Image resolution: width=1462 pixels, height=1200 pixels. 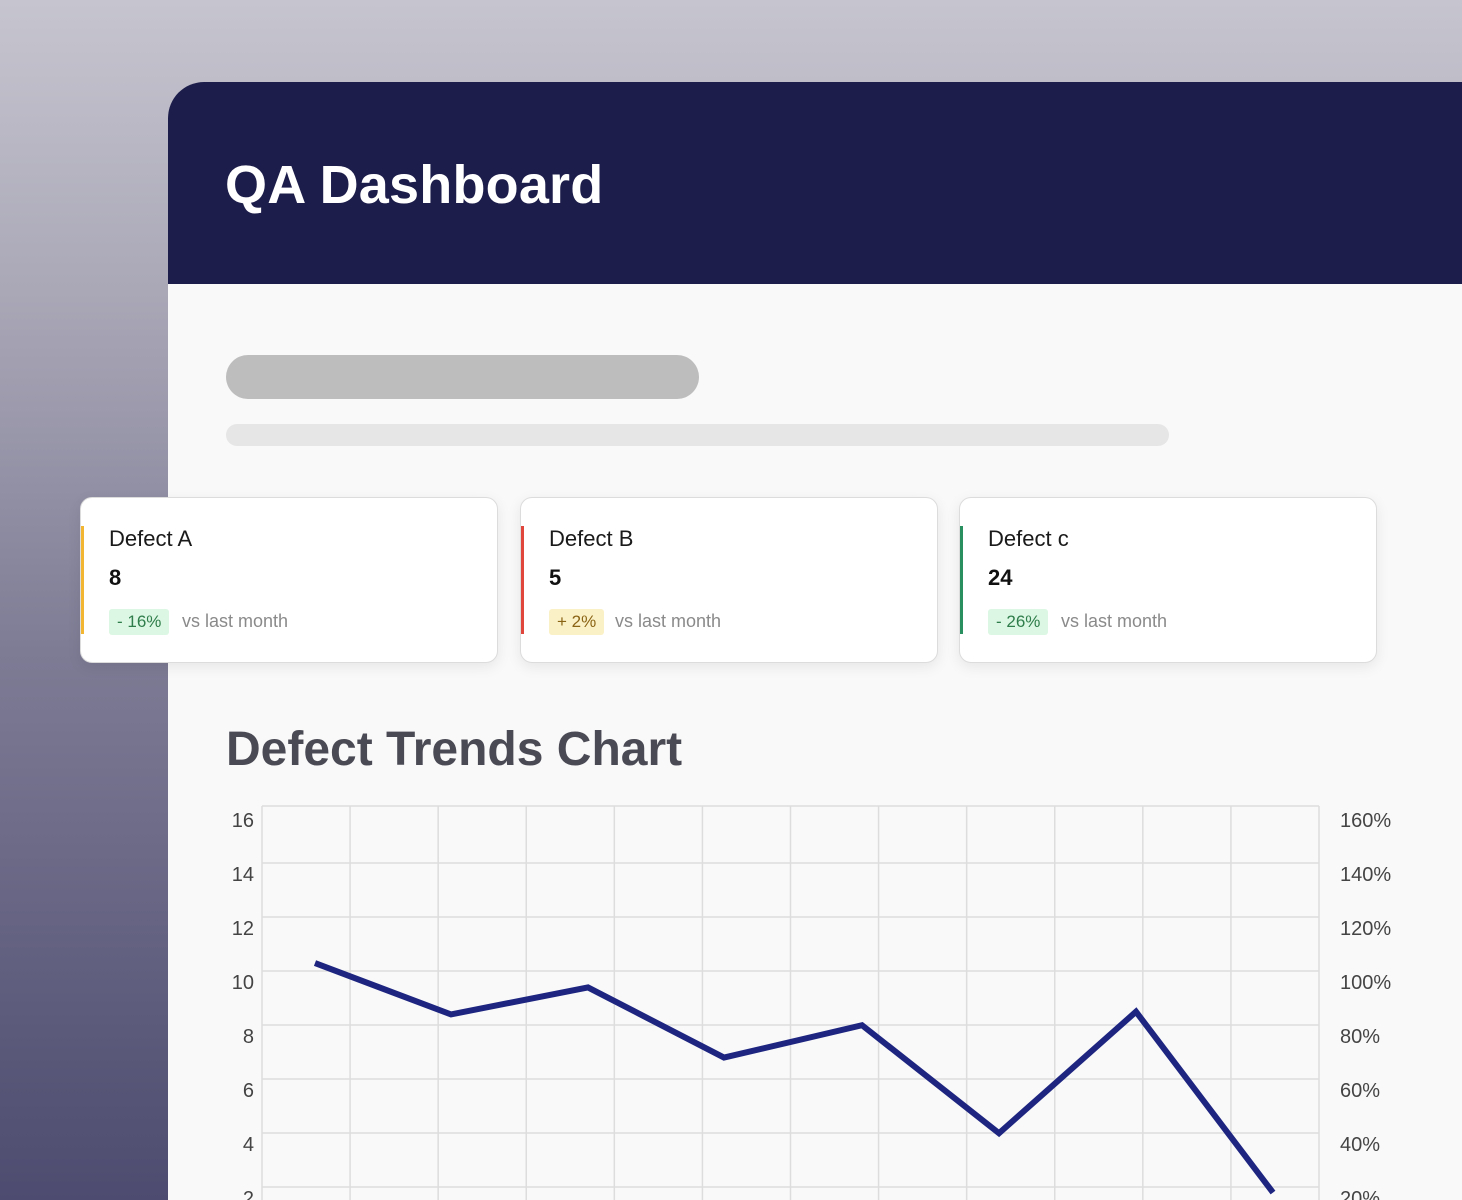 What do you see at coordinates (243, 875) in the screenshot?
I see `left-axis-tick: 14` at bounding box center [243, 875].